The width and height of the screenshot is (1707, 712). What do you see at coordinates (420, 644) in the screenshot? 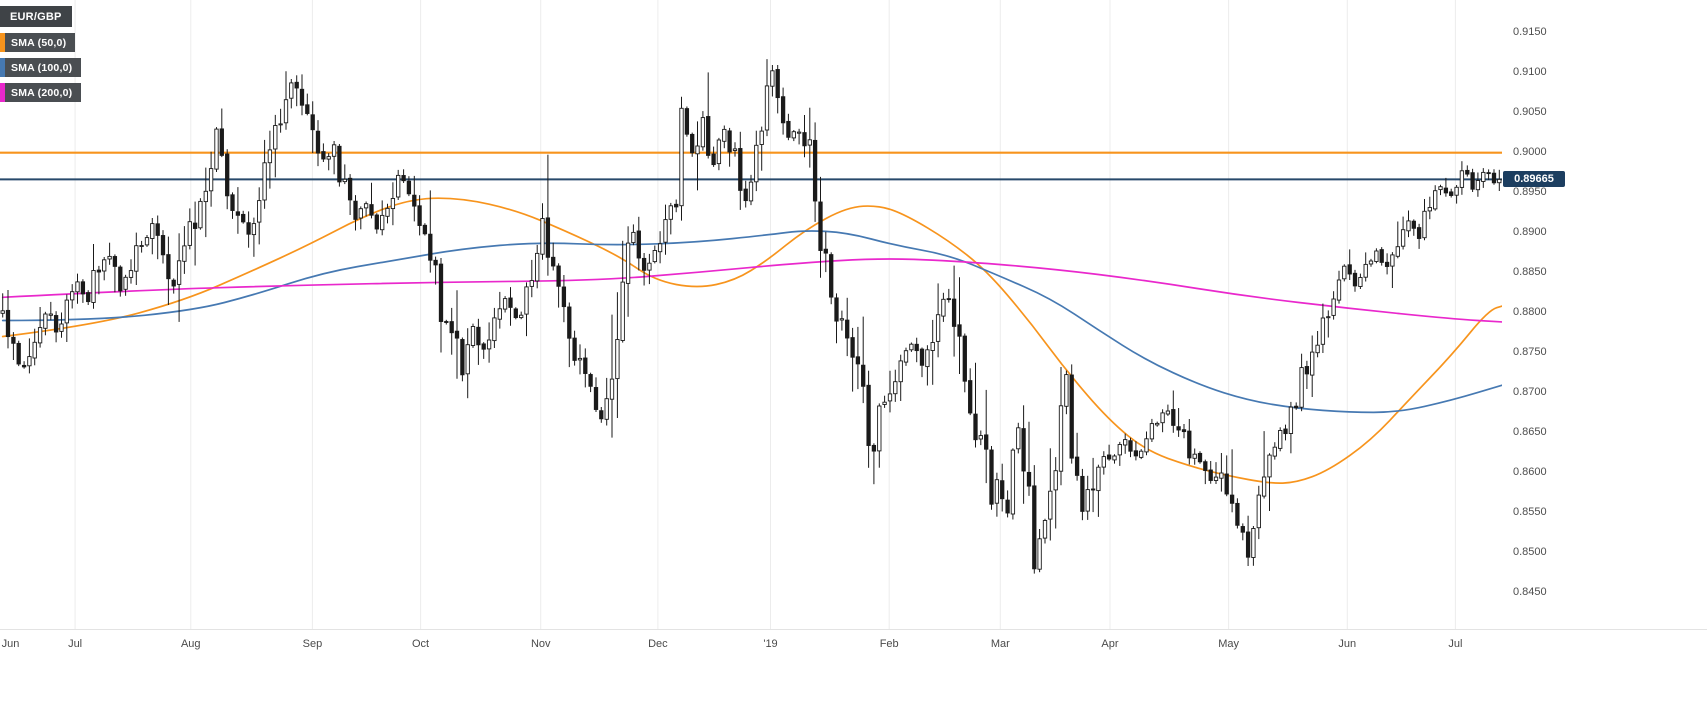
I see `x-axis-month-label: Oct` at bounding box center [420, 644].